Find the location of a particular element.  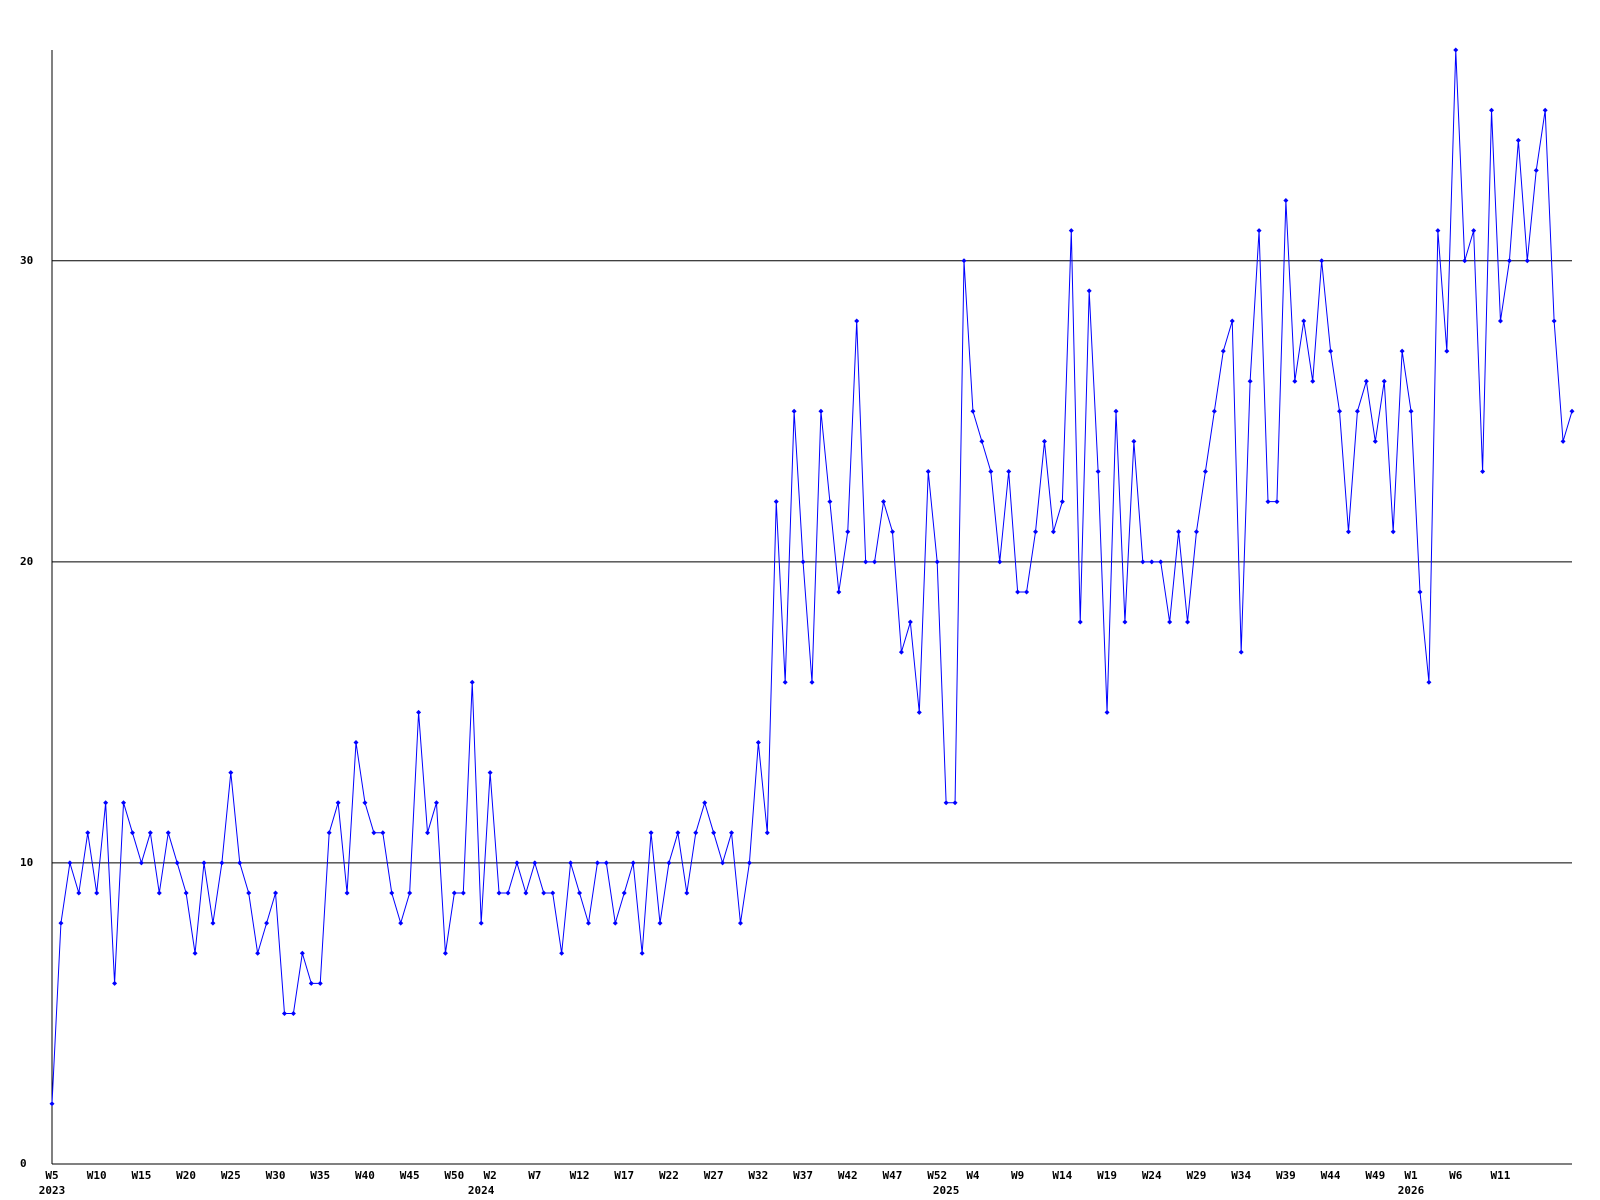

x-tick-label: W35 is located at coordinates (320, 1175).